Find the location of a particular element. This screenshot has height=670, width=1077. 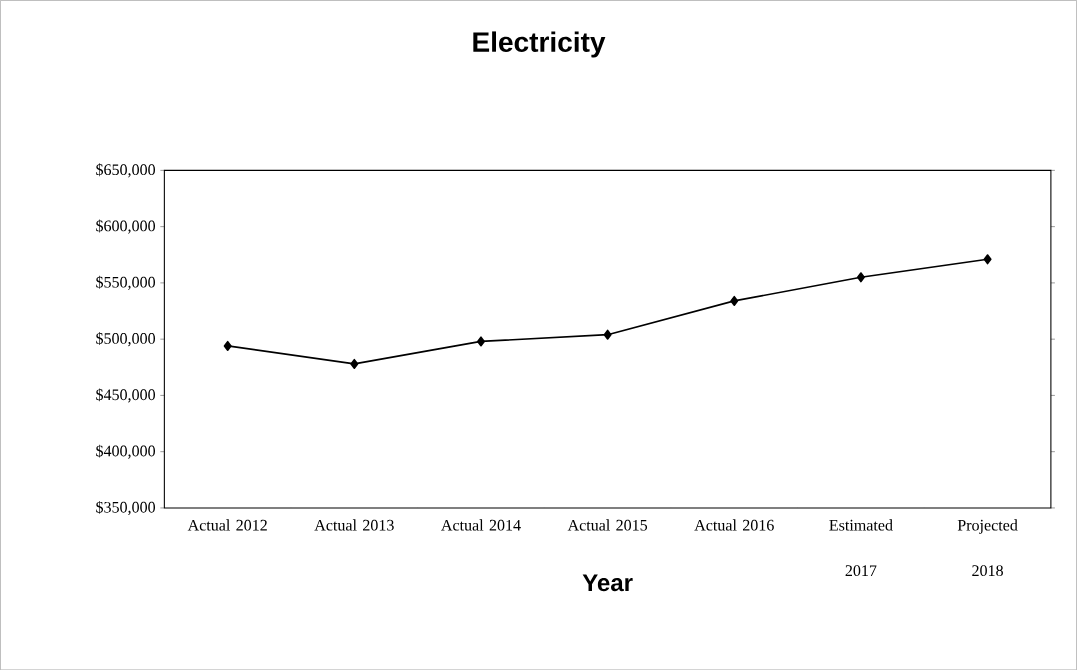

x-tick-label: Actual 2016 is located at coordinates (734, 525).